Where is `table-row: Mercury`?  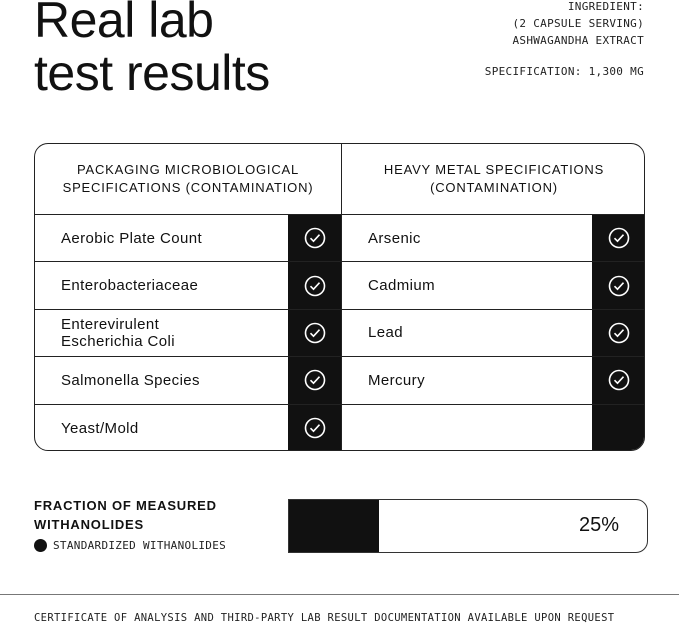
table-row: Mercury is located at coordinates (493, 381).